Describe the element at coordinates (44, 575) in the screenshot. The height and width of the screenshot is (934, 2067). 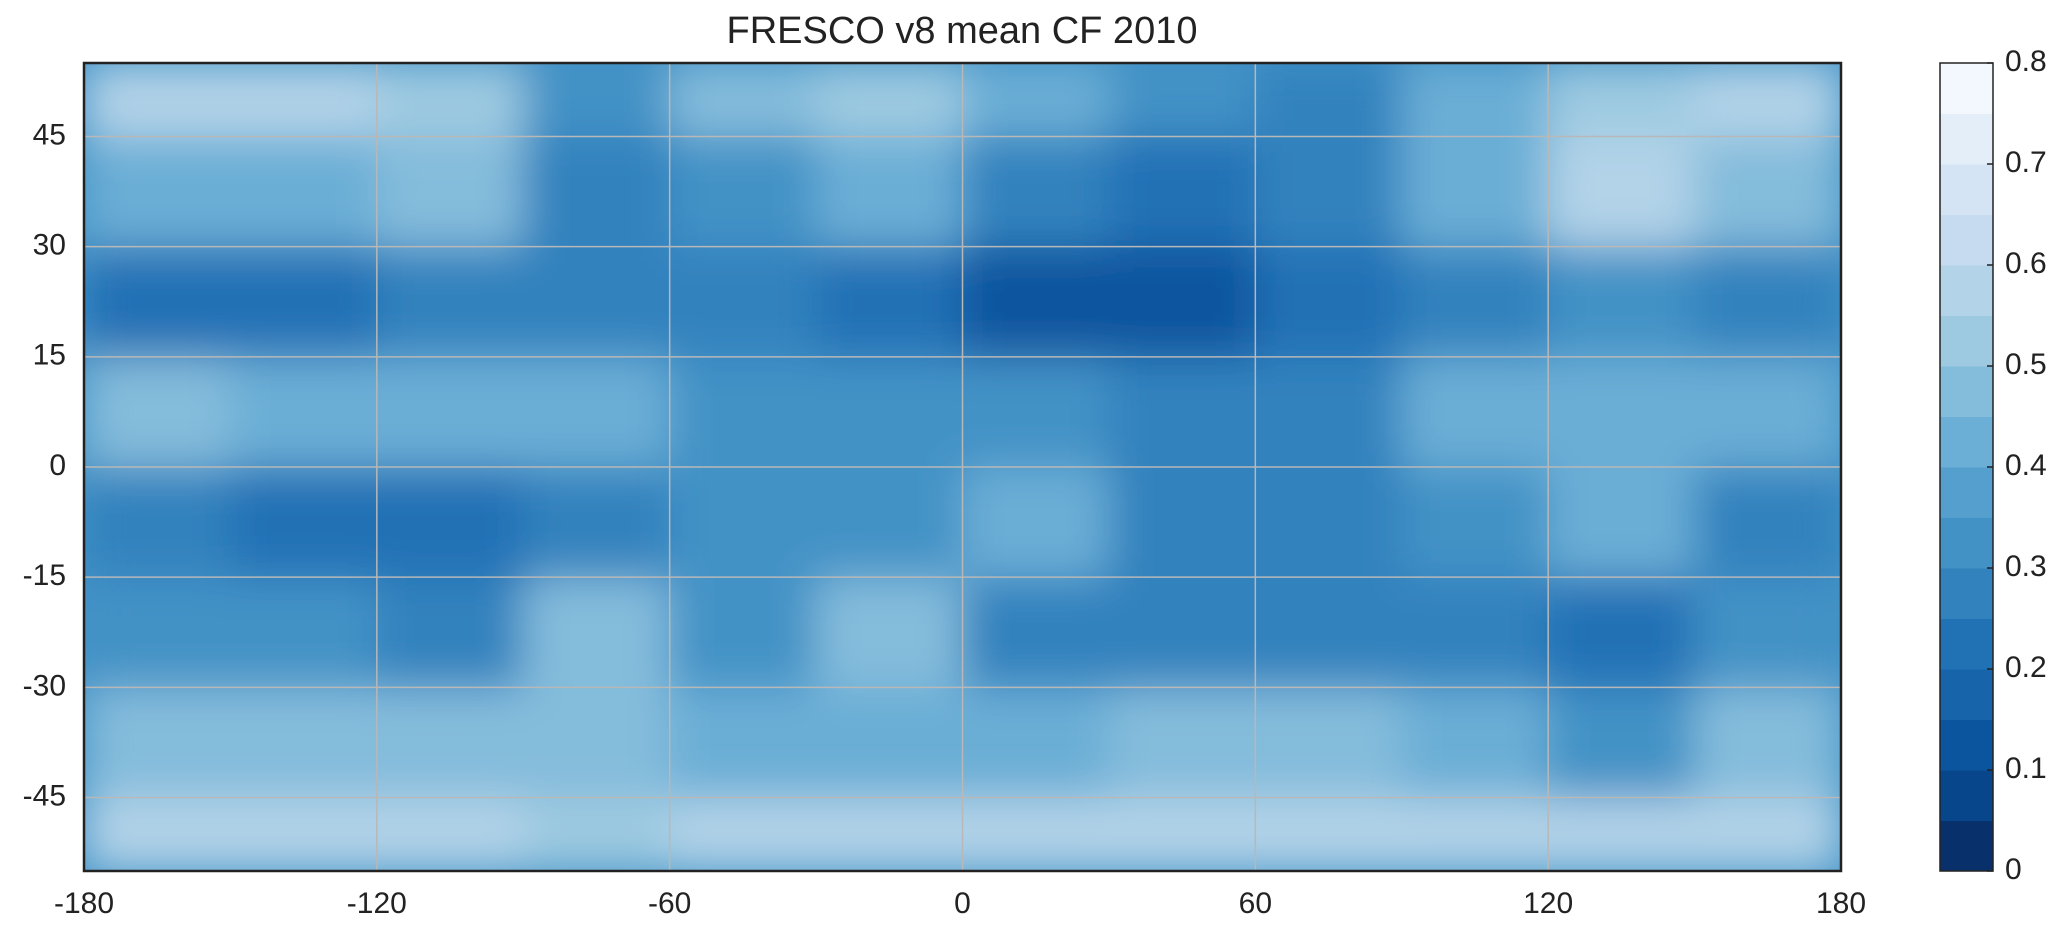
I see `y-tick-label: -15` at that location.